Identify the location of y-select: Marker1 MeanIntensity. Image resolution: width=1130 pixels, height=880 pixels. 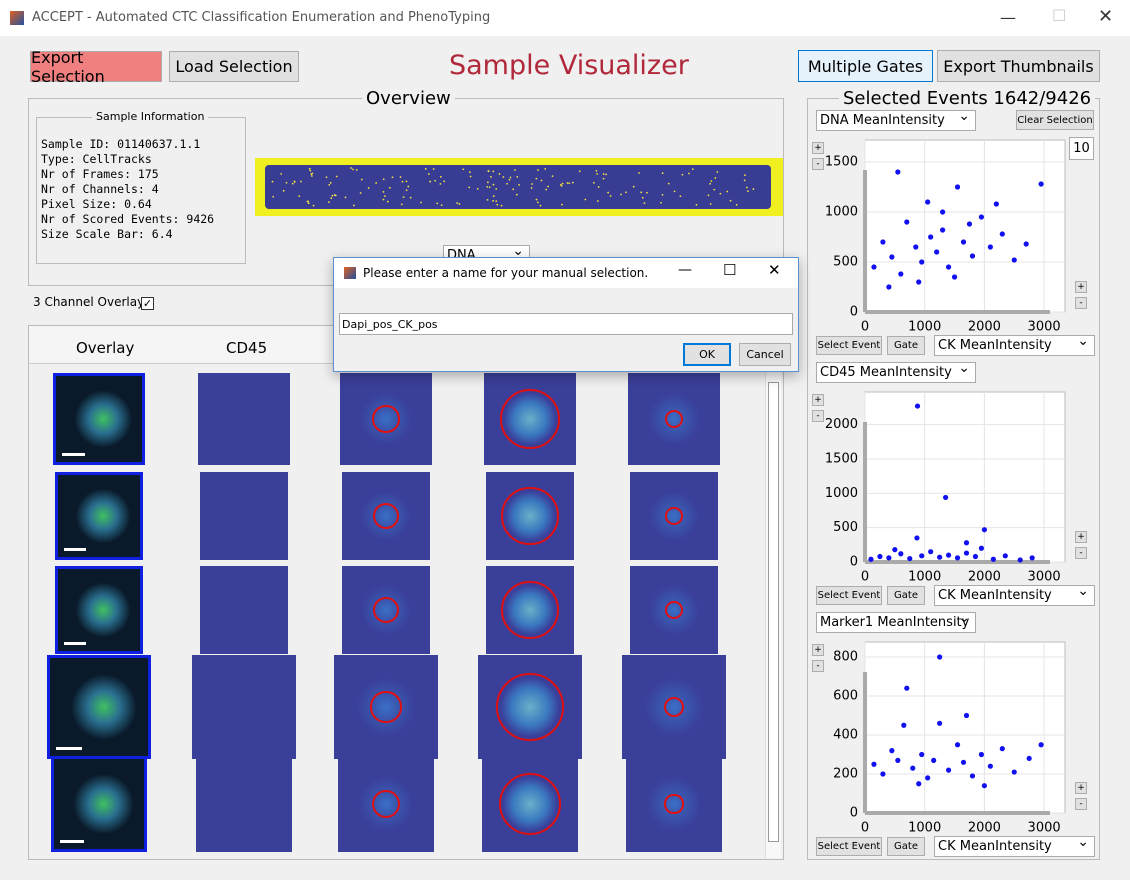
(896, 621).